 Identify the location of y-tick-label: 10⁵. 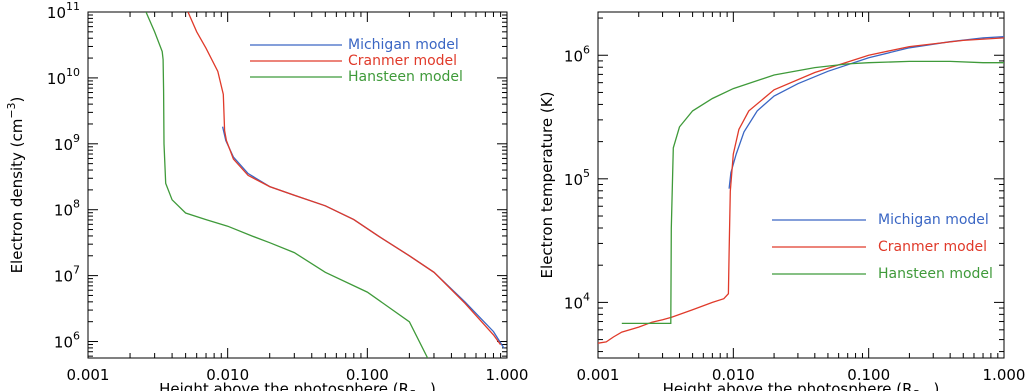
(577, 178).